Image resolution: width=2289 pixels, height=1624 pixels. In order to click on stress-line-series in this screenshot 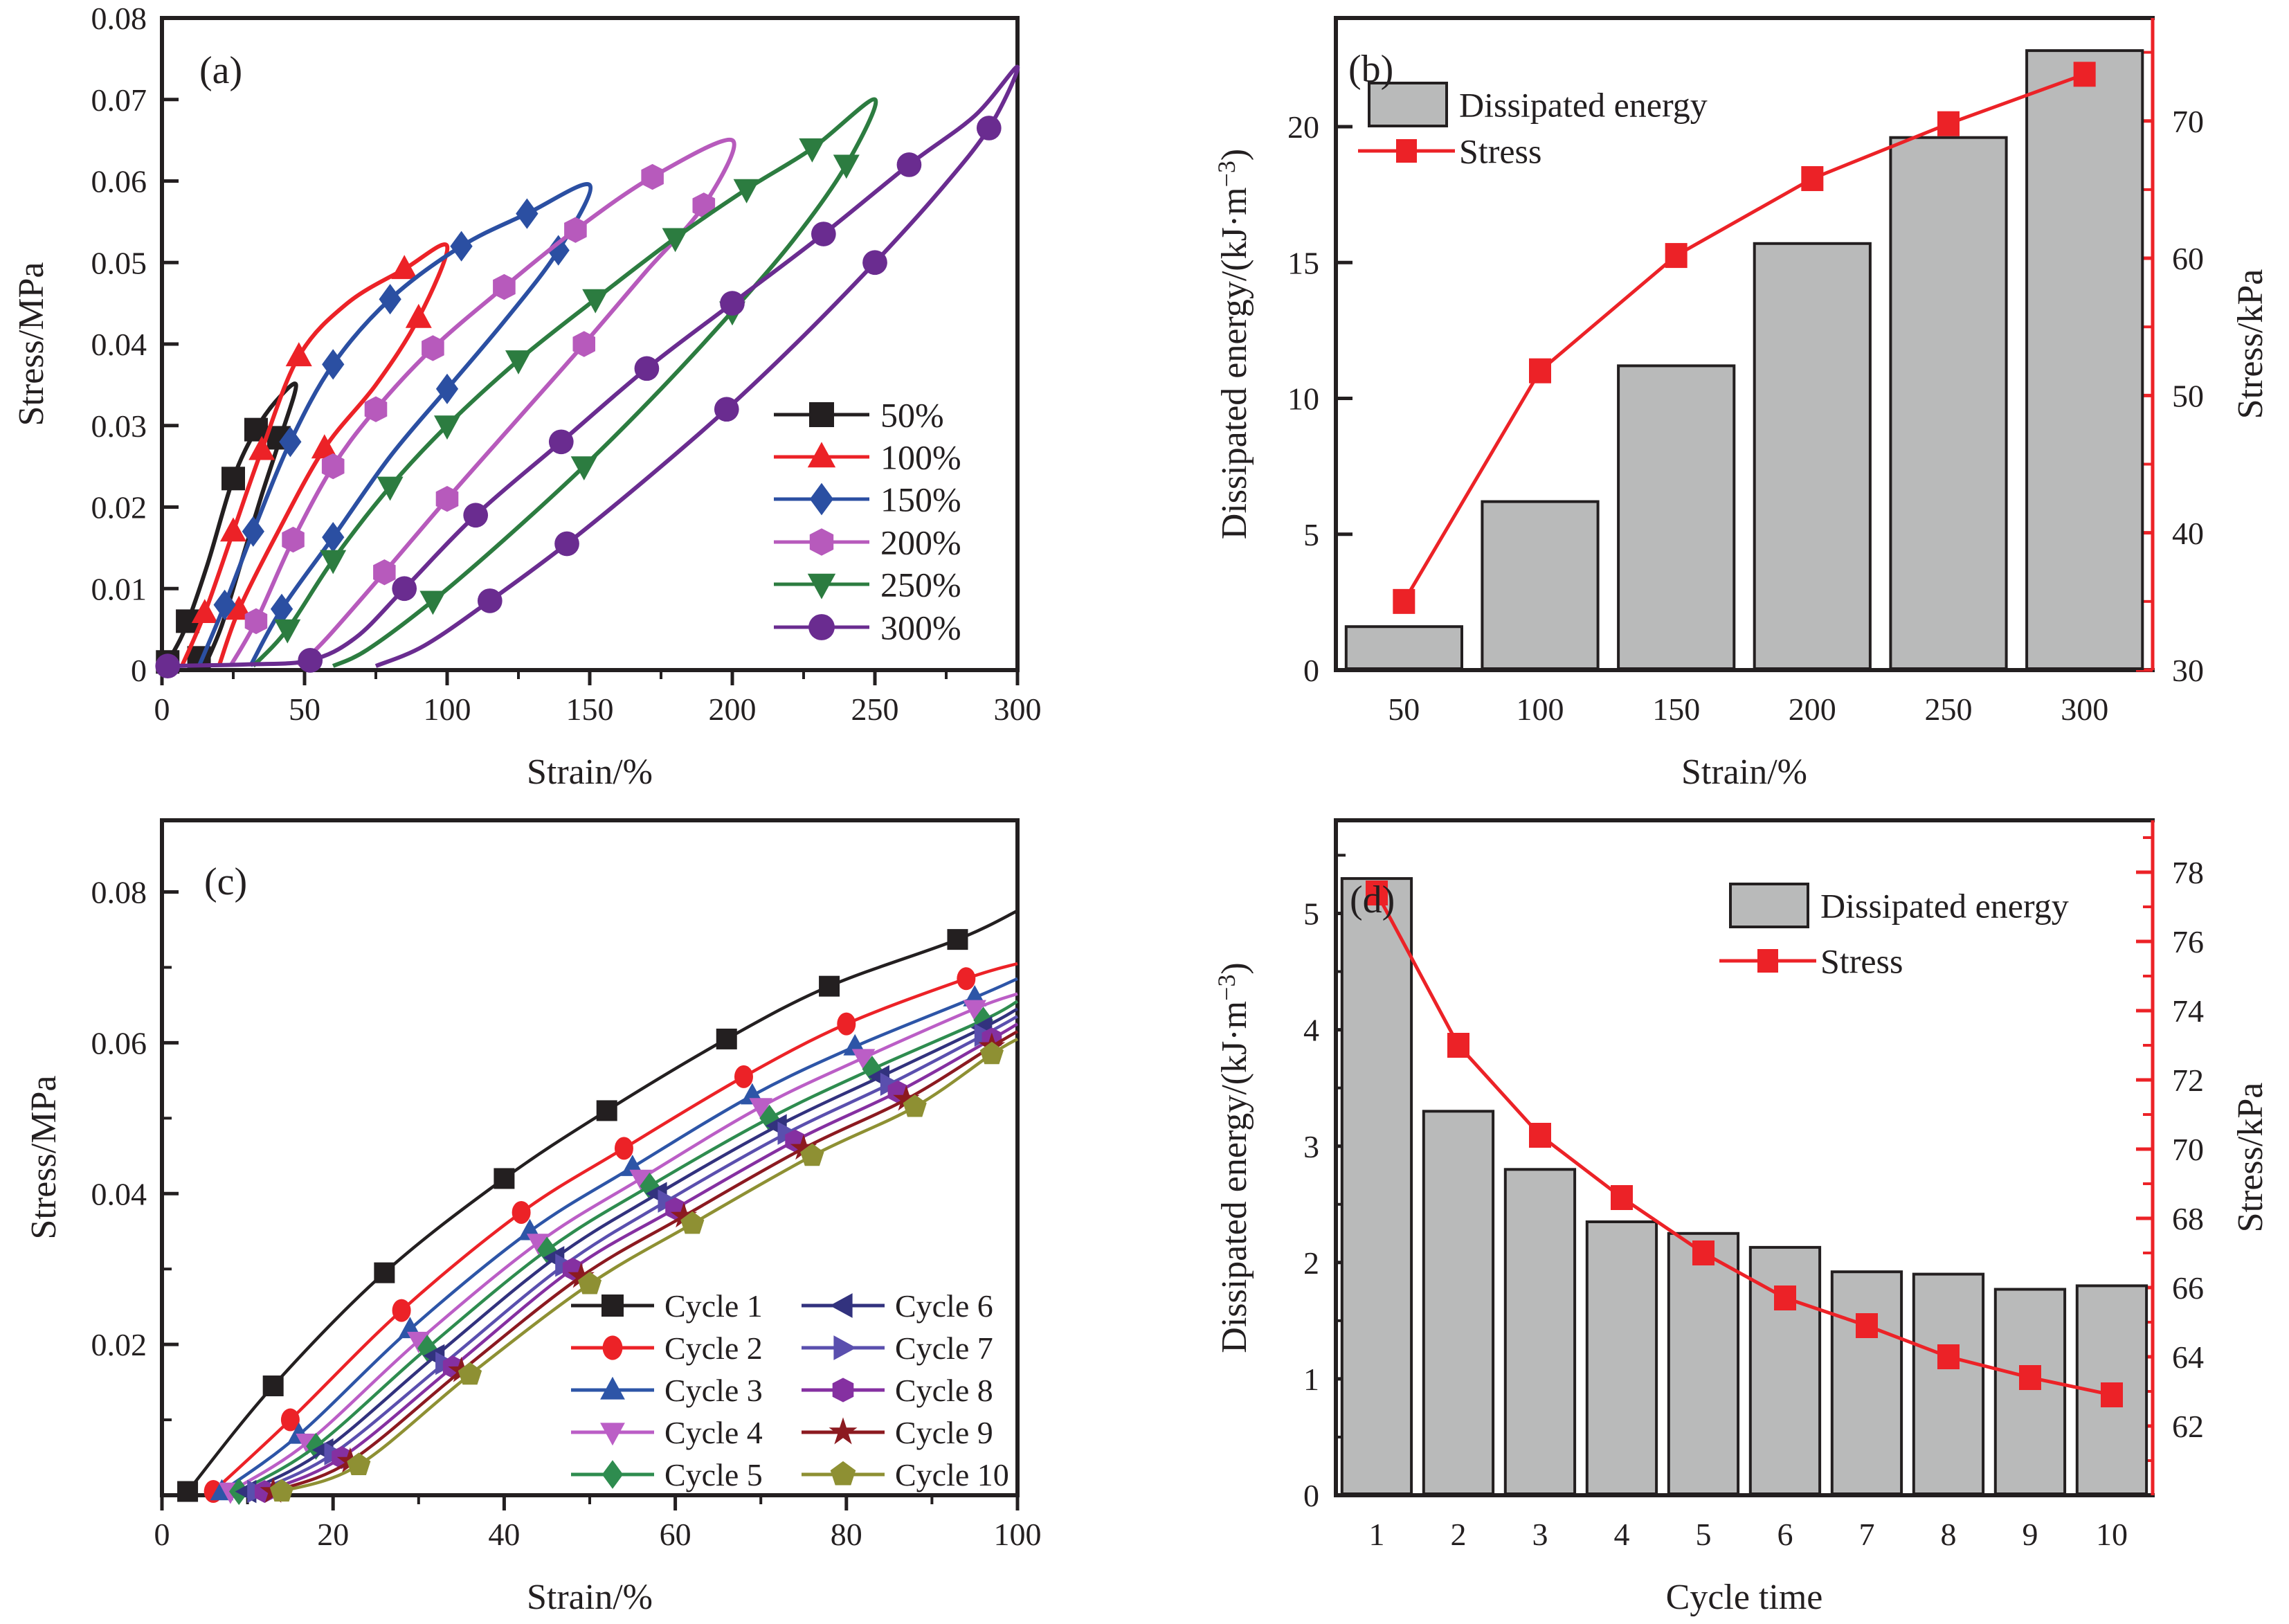, I will do `click(1744, 1144)`.